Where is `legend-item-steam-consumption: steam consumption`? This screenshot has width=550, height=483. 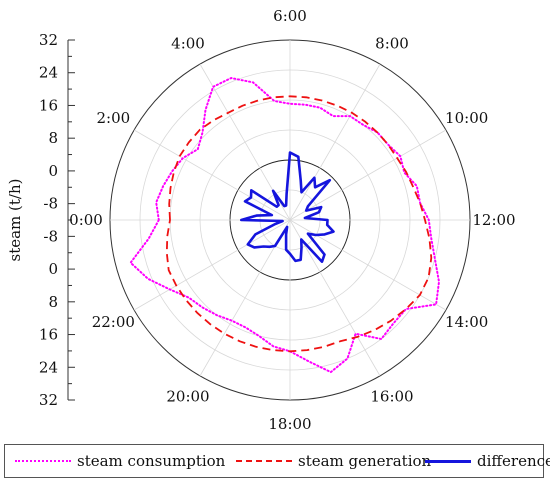
legend-item-steam-consumption: steam consumption is located at coordinates (120, 461).